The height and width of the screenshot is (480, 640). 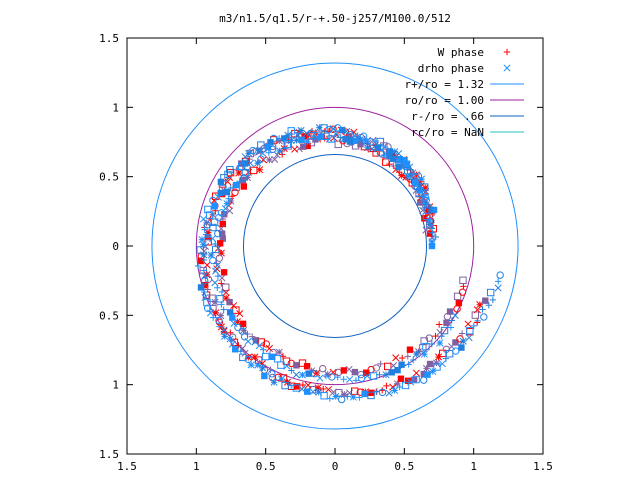 I want to click on legend-item: W phase, so click(x=474, y=52).